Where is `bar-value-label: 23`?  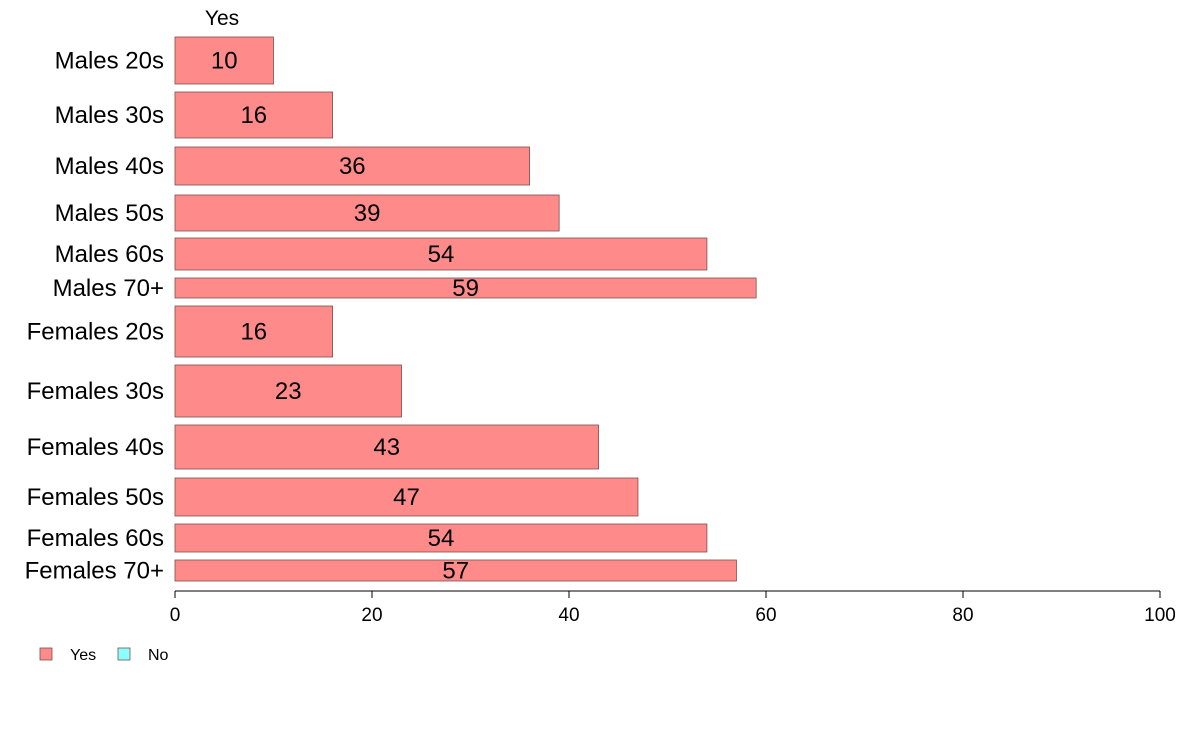 bar-value-label: 23 is located at coordinates (288, 391).